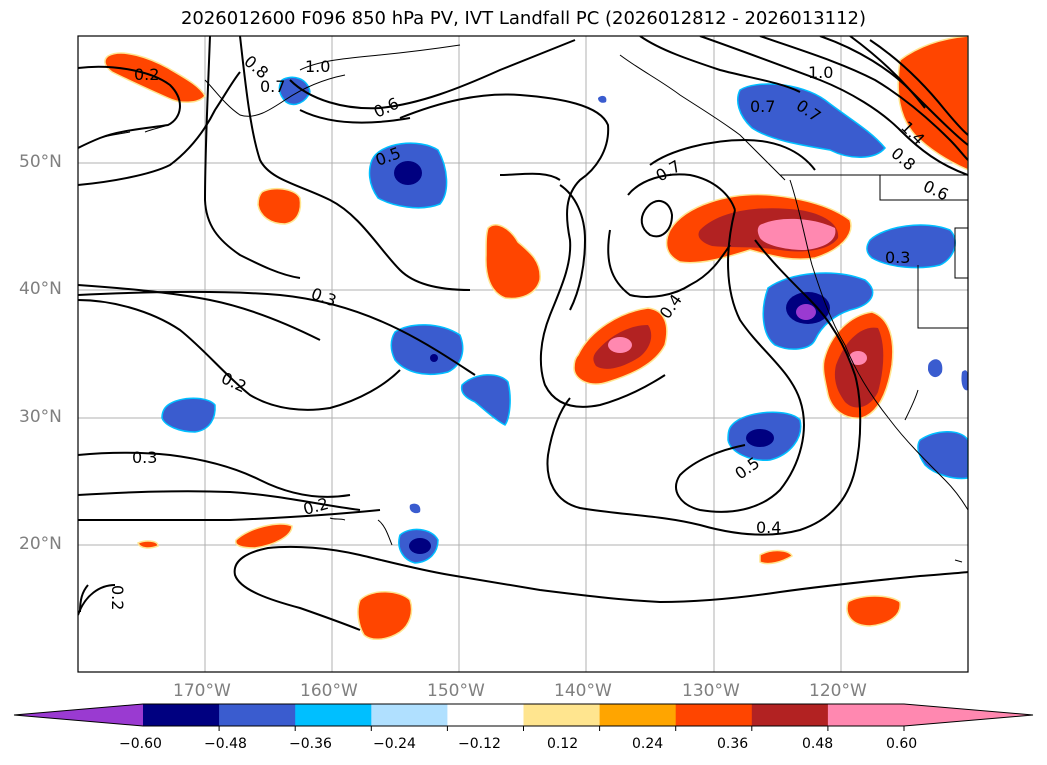  What do you see at coordinates (225, 744) in the screenshot?
I see `colorbar-tick-label: −0.48` at bounding box center [225, 744].